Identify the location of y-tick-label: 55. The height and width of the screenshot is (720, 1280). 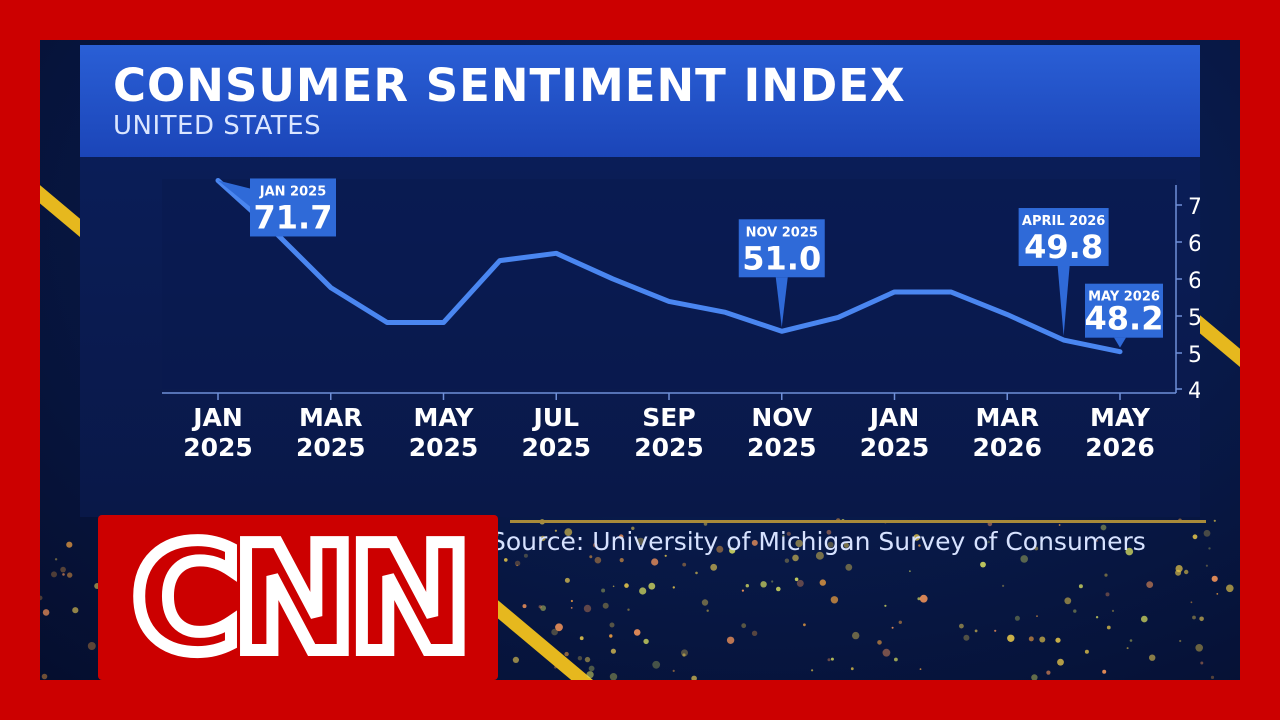
(1194, 318).